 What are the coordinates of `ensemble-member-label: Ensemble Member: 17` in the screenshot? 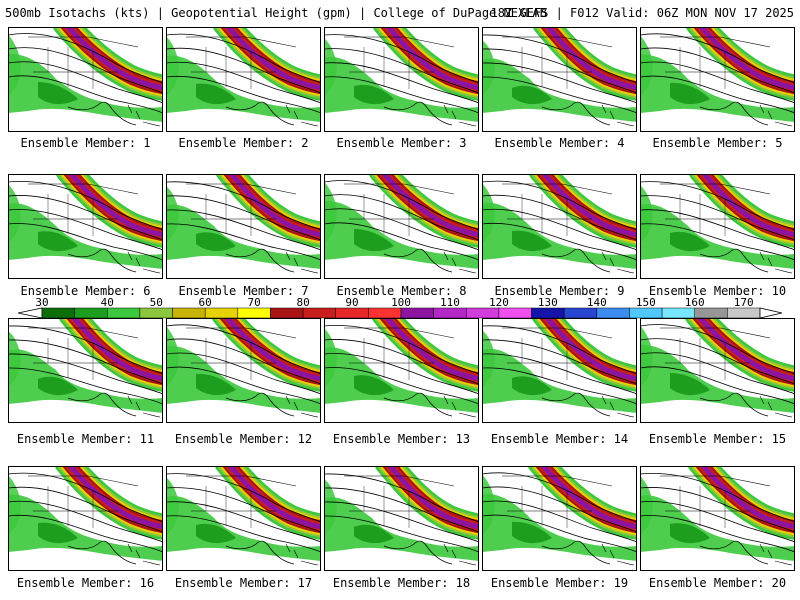 It's located at (243, 583).